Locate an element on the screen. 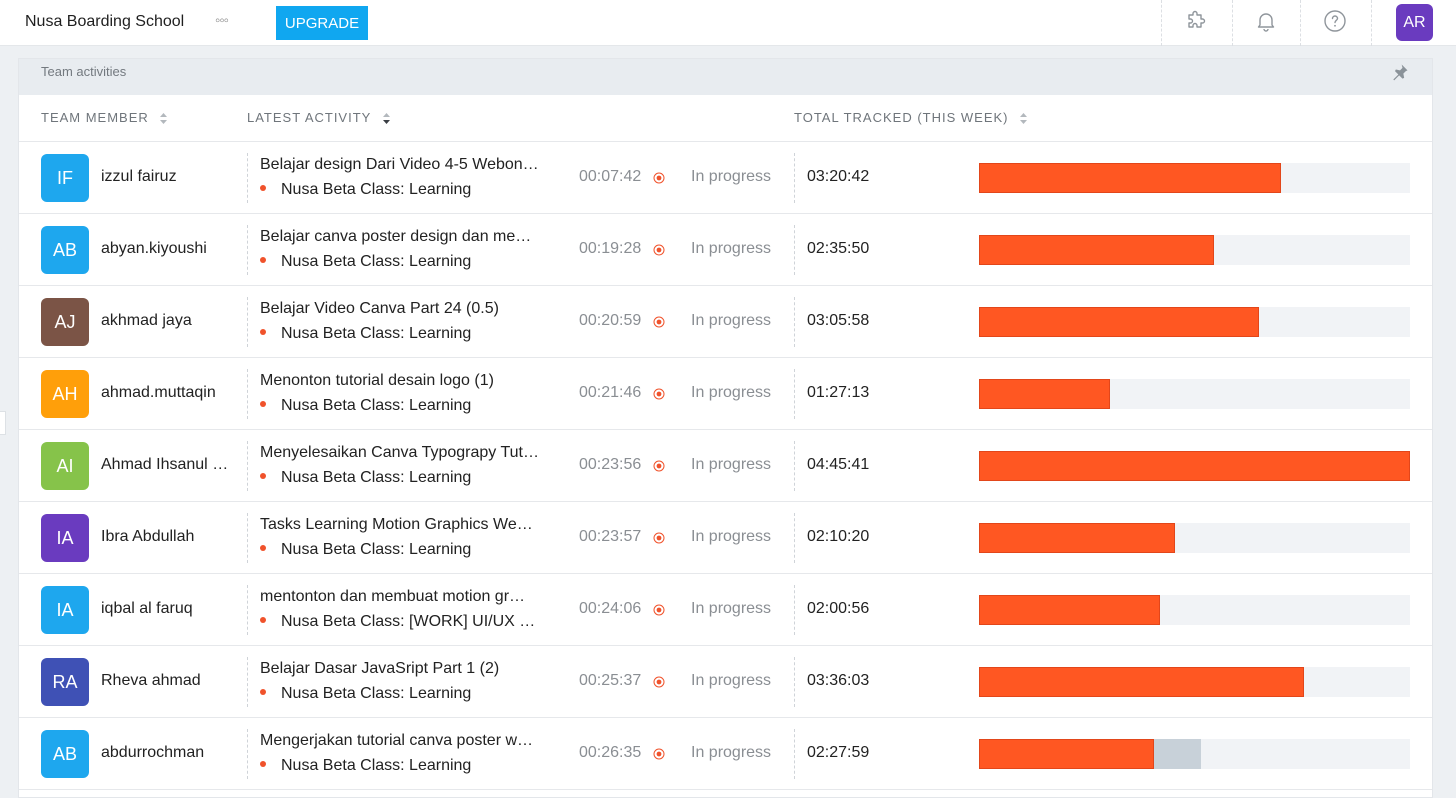 The image size is (1456, 798). activity-duration: 00:19:28 is located at coordinates (610, 248).